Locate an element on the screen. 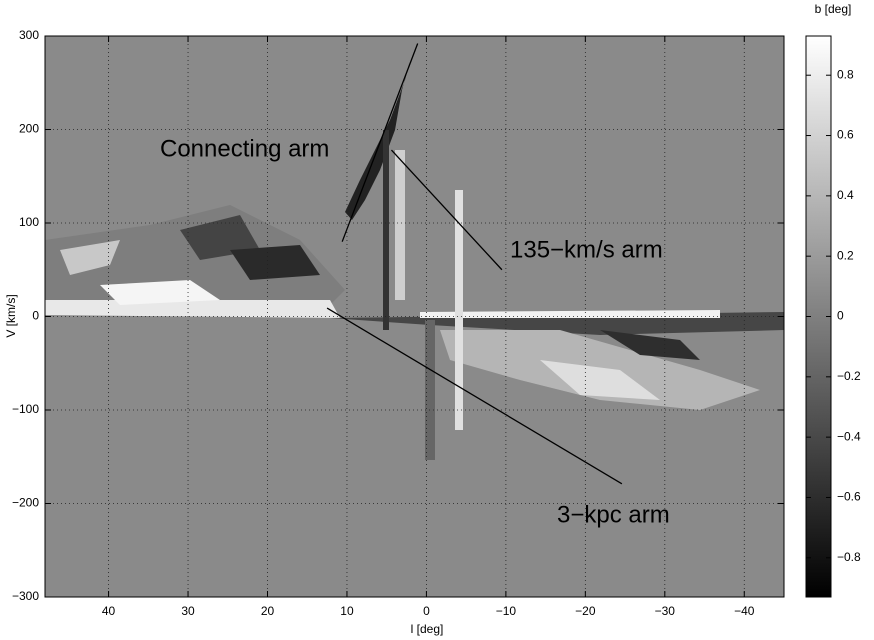 The image size is (874, 640). y-tick-label: 300 is located at coordinates (29, 35).